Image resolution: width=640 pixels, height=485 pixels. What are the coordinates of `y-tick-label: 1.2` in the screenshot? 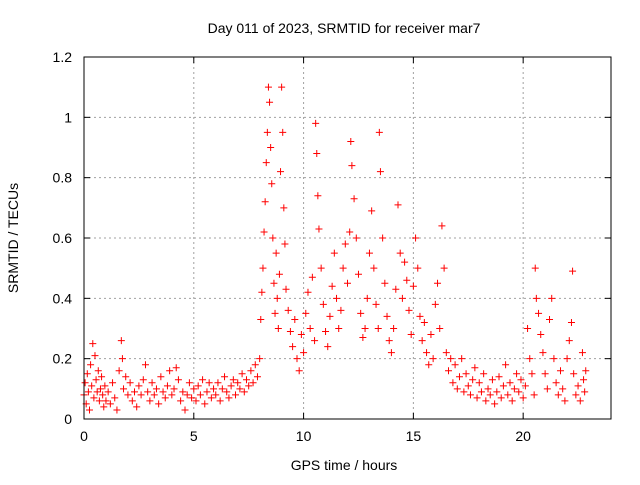 It's located at (63, 57).